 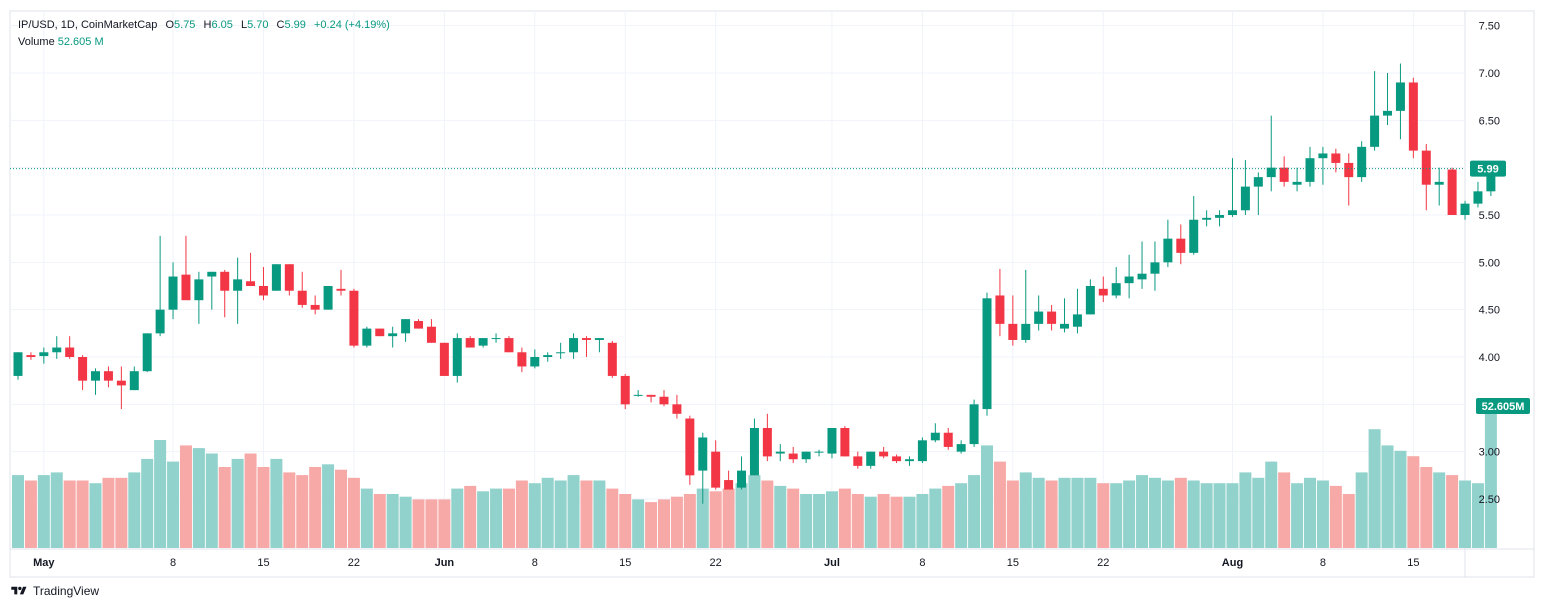 I want to click on x-tick-label: Jun, so click(x=445, y=563).